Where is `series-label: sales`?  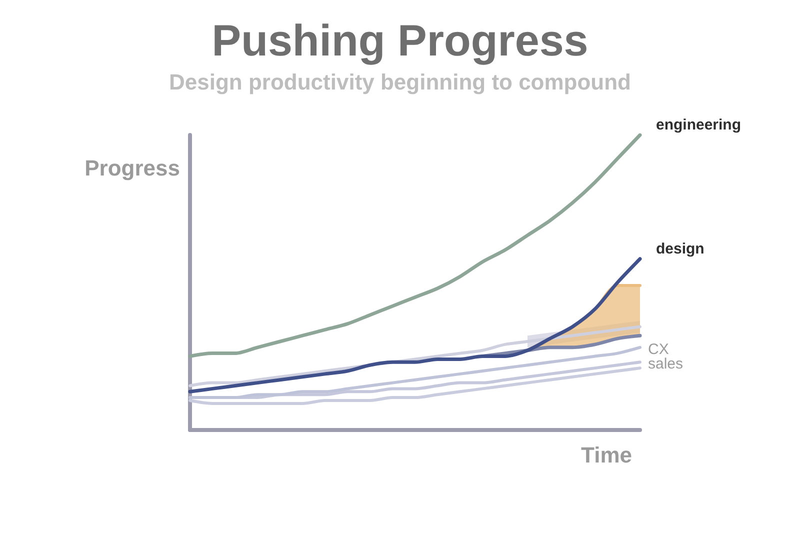 series-label: sales is located at coordinates (666, 364).